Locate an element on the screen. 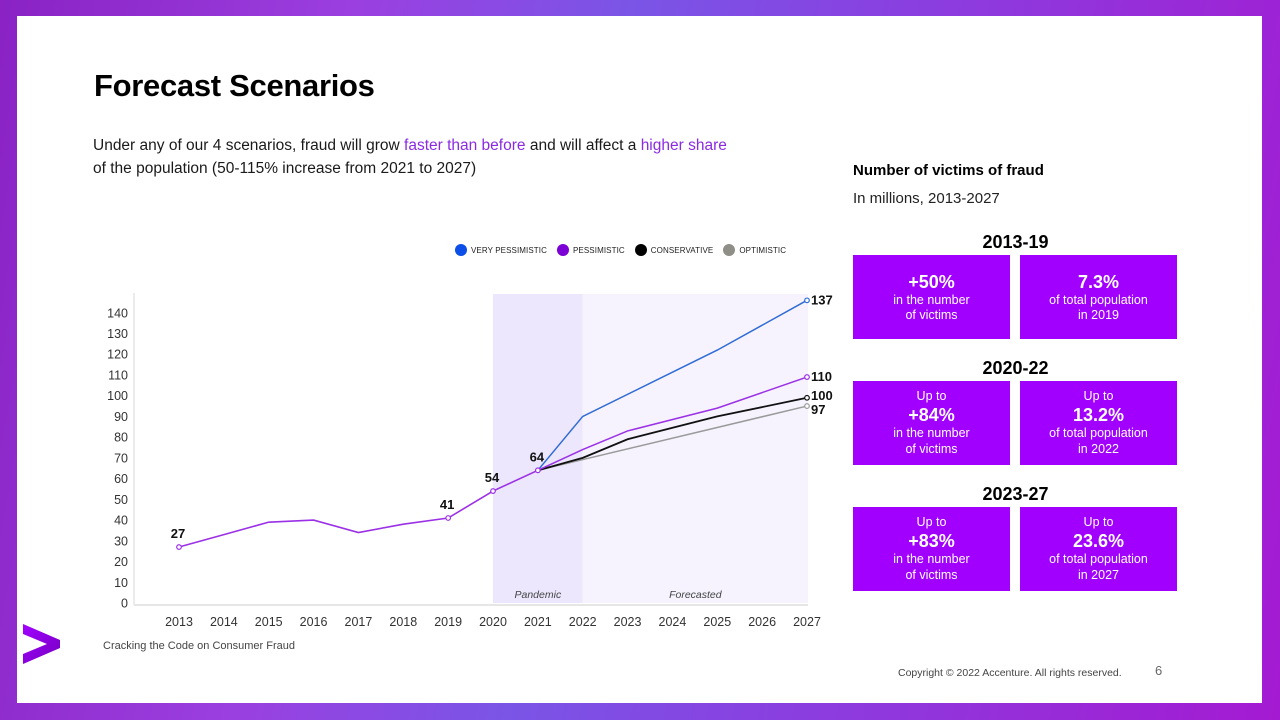  series-line-very-pessimistic is located at coordinates (672, 385).